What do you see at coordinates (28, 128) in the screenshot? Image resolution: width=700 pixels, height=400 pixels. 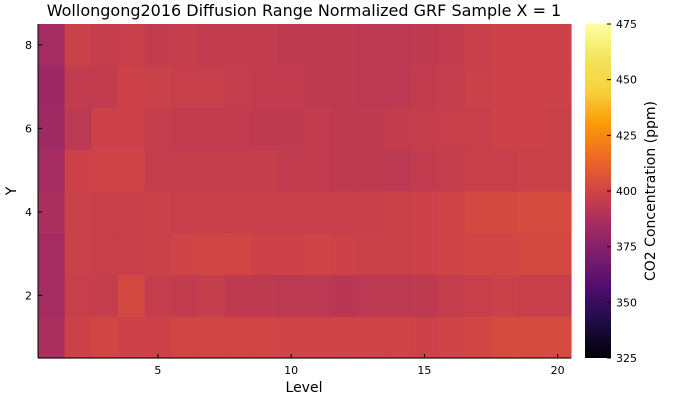 I see `y-tick-label: 6` at bounding box center [28, 128].